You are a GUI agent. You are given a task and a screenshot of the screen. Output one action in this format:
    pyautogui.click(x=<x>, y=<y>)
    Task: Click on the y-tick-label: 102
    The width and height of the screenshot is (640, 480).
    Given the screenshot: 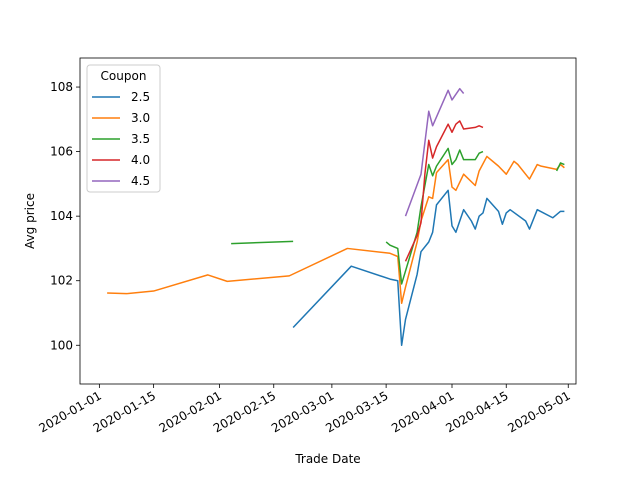 What is the action you would take?
    pyautogui.click(x=61, y=281)
    